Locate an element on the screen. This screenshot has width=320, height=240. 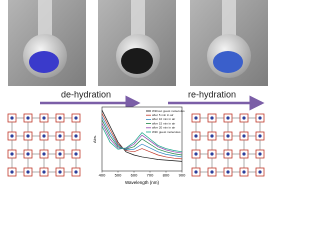
x-axis-label: Wavelength (nm) is located at coordinates (142, 182).